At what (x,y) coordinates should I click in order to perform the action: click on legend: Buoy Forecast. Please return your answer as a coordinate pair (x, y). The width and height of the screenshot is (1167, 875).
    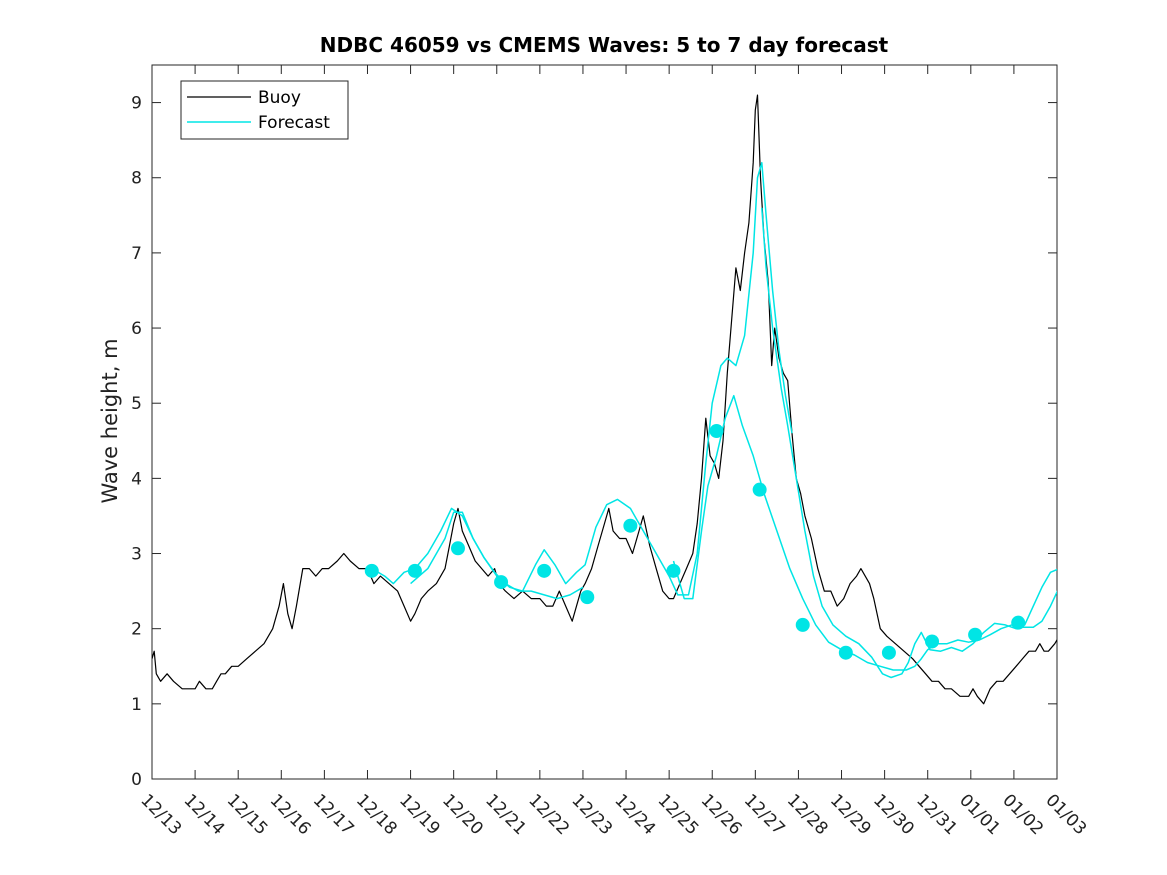
    Looking at the image, I should click on (264, 110).